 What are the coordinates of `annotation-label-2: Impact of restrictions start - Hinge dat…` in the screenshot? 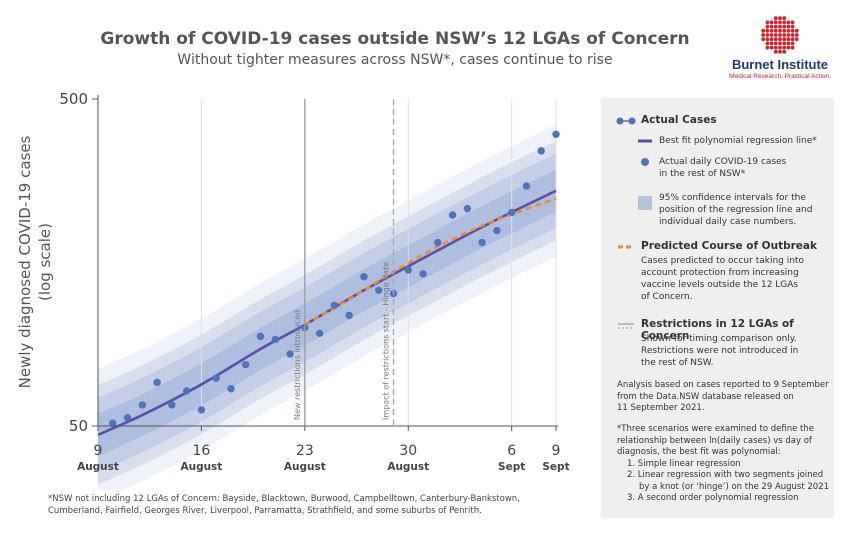 It's located at (385, 341).